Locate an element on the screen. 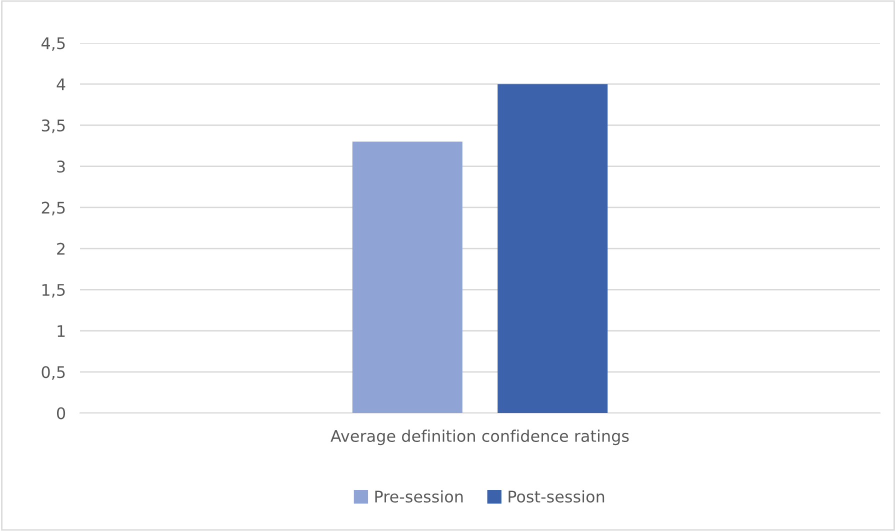 Image resolution: width=896 pixels, height=531 pixels. y-tick-label: 3,5 is located at coordinates (53, 126).